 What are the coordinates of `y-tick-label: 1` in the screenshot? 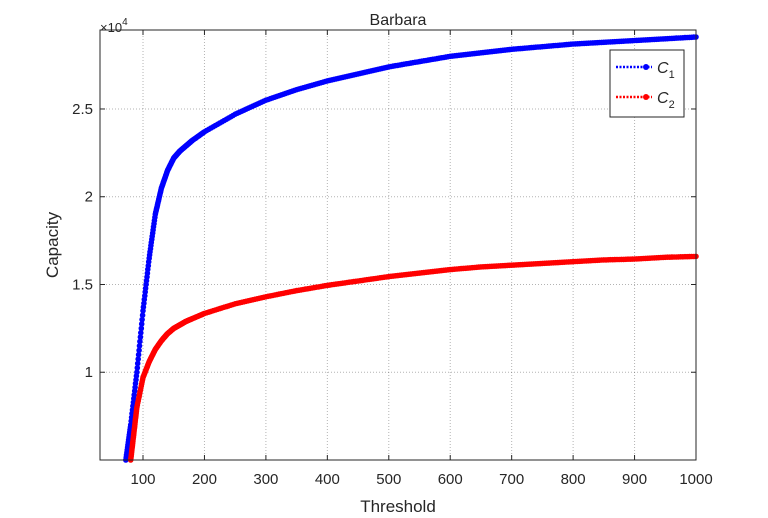 It's located at (89, 372).